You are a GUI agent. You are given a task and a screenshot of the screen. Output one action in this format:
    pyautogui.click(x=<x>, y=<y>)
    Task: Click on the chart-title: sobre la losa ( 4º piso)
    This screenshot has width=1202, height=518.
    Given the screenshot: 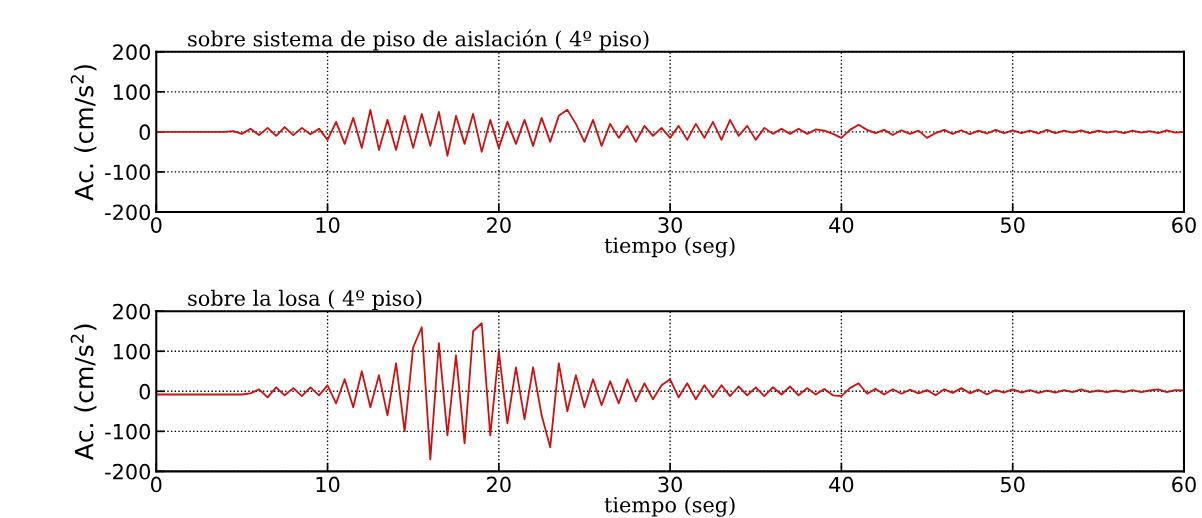 What is the action you would take?
    pyautogui.click(x=305, y=300)
    